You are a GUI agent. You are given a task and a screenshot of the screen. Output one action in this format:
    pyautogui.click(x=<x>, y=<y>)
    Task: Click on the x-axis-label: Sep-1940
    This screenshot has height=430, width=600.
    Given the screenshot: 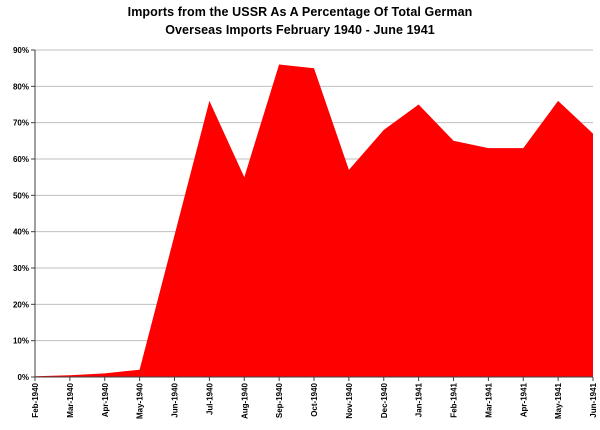 What is the action you would take?
    pyautogui.click(x=279, y=400)
    